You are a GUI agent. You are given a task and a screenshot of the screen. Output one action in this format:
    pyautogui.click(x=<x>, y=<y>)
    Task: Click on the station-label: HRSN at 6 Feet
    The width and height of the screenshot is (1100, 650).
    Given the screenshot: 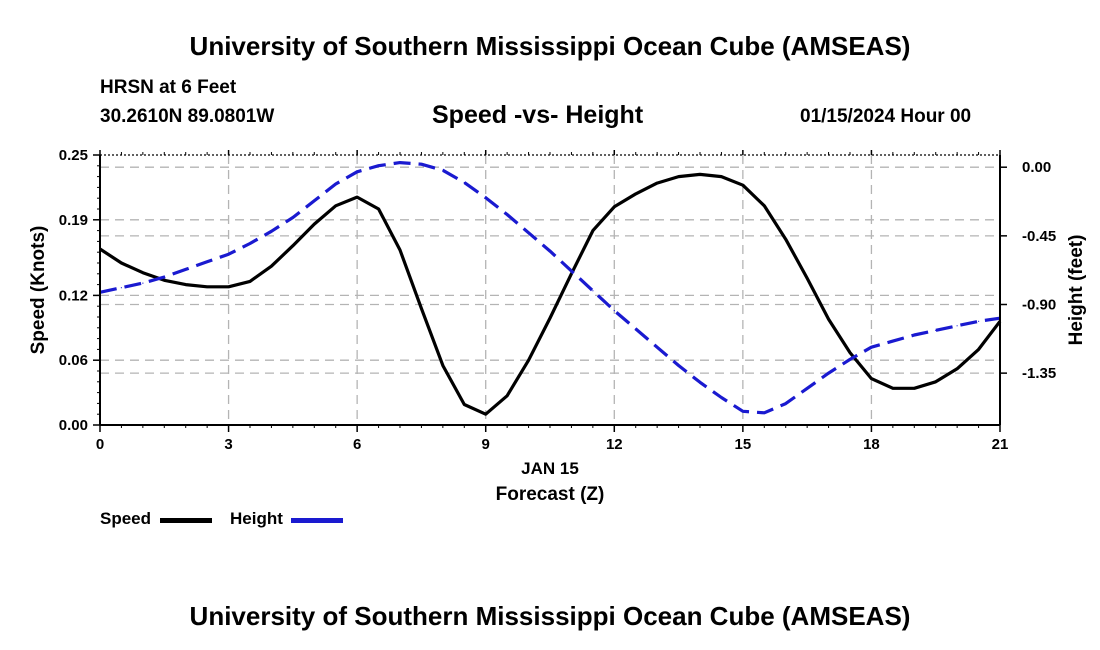 What is the action you would take?
    pyautogui.click(x=168, y=87)
    